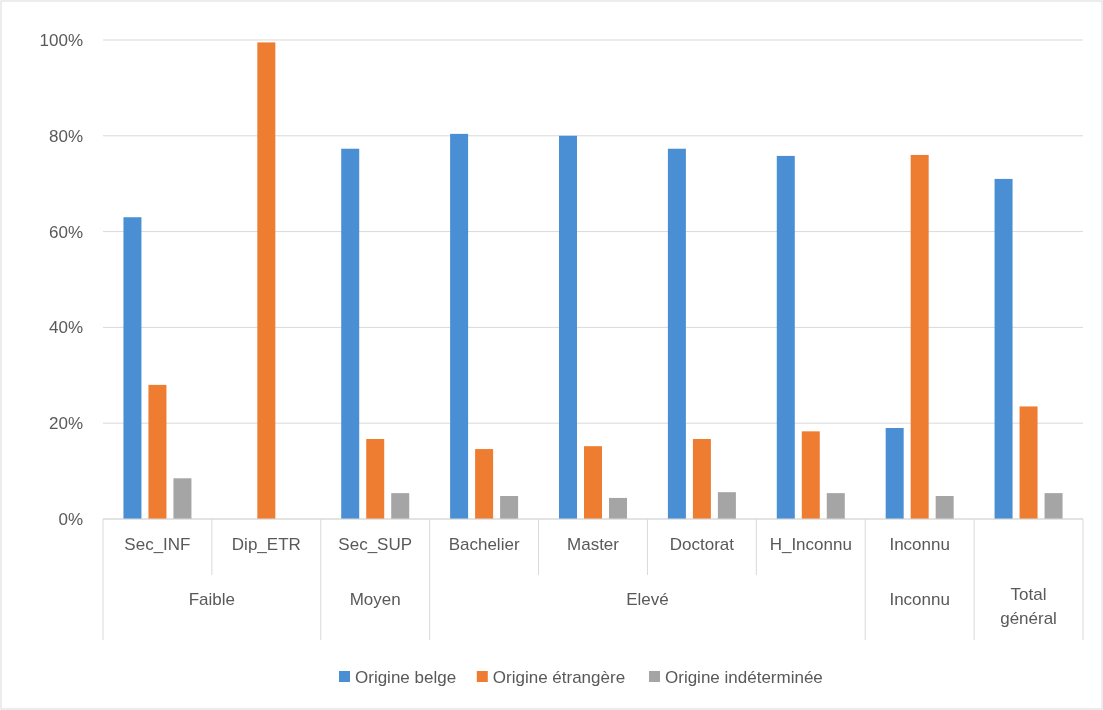 The width and height of the screenshot is (1103, 710). I want to click on text: Total général, so click(1028, 606).